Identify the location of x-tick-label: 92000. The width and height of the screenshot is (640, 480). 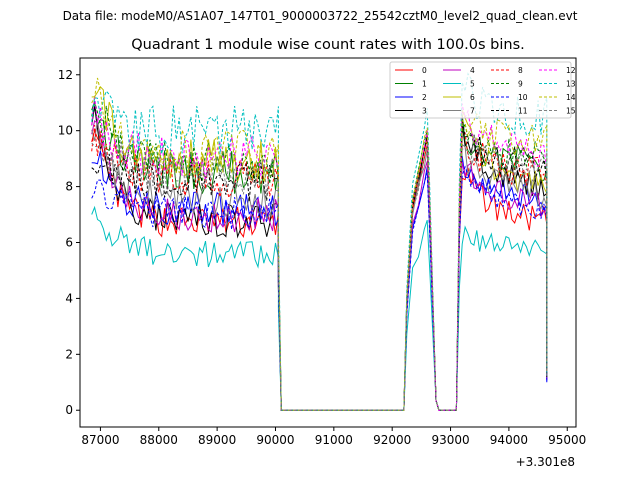
(392, 440).